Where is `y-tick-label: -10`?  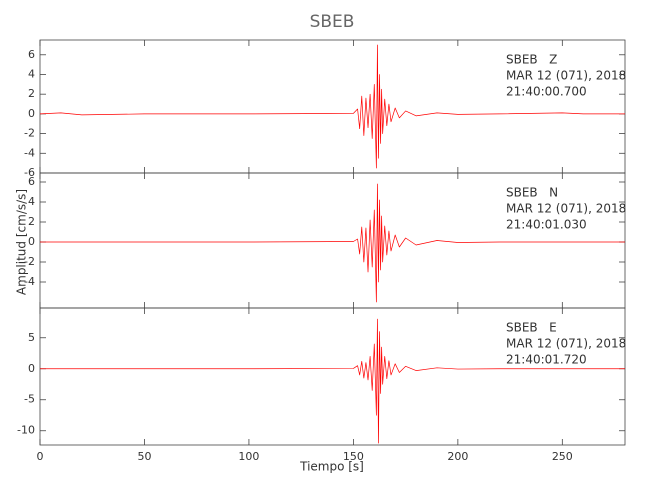 y-tick-label: -10 is located at coordinates (26, 430).